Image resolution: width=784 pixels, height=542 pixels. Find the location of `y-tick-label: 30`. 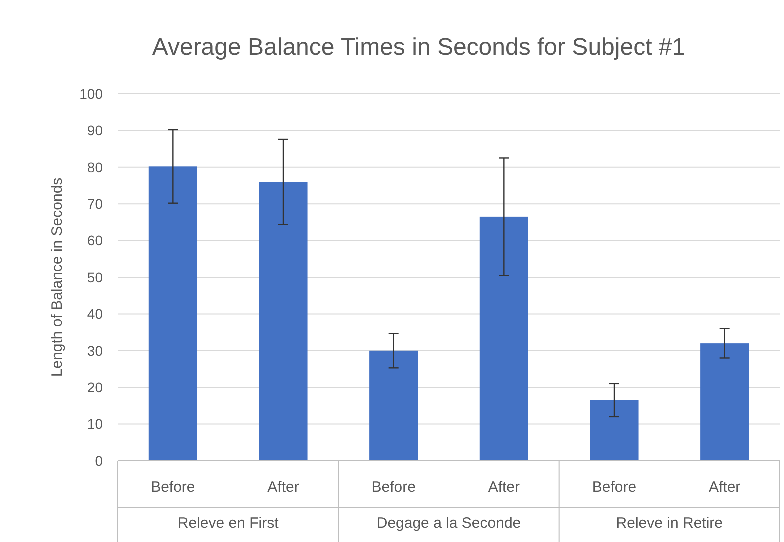

y-tick-label: 30 is located at coordinates (95, 350).